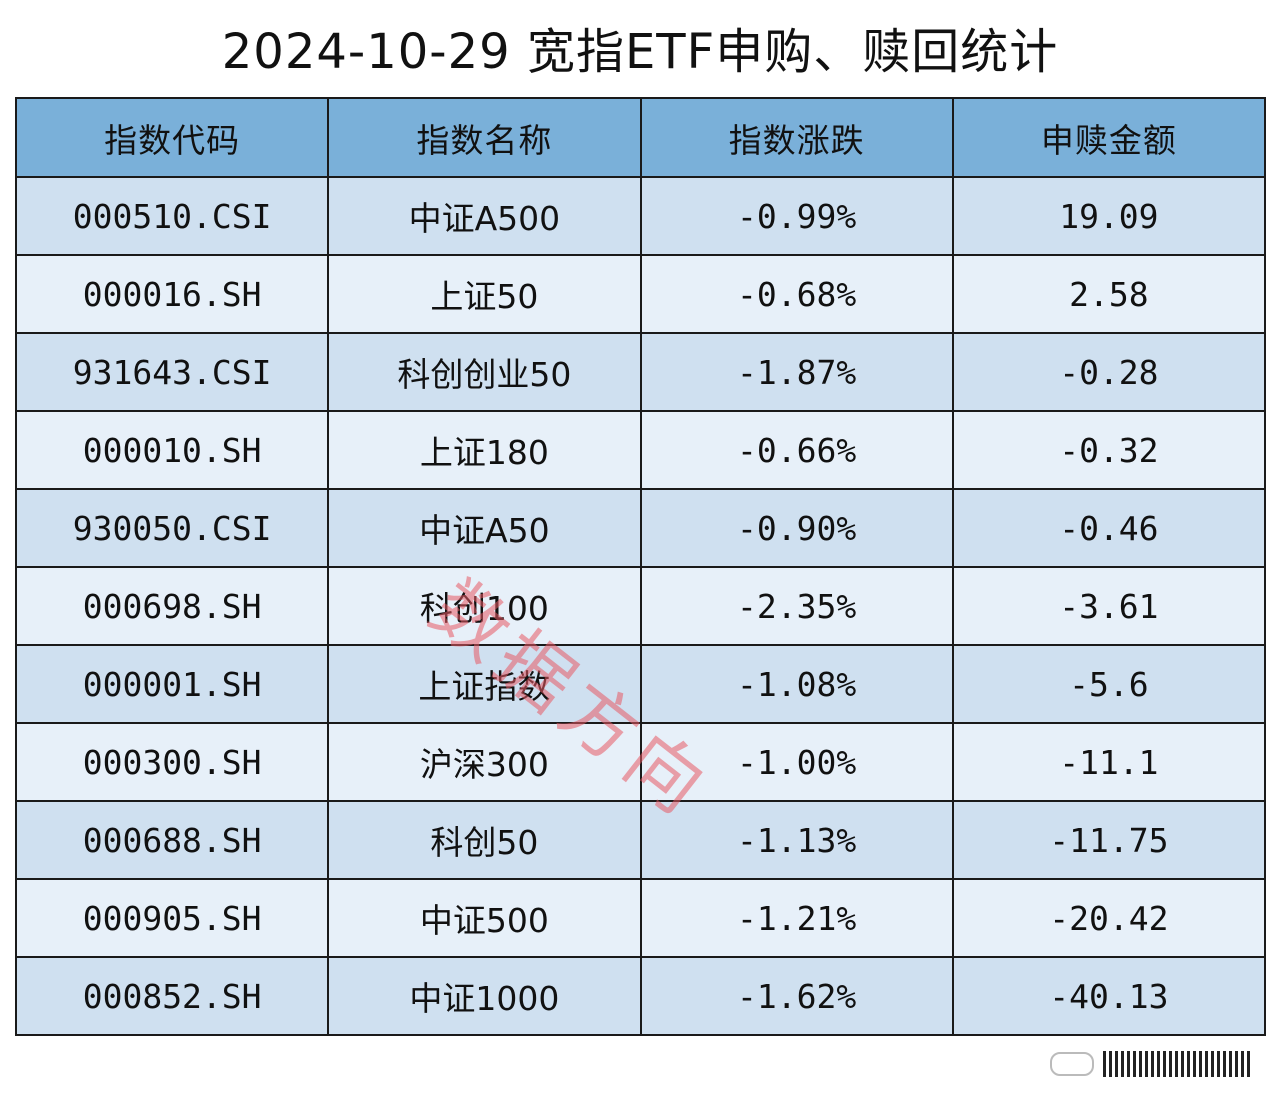  What do you see at coordinates (640, 52) in the screenshot?
I see `page-title: 2024-10-29 宽指ETF申购、赎回统计` at bounding box center [640, 52].